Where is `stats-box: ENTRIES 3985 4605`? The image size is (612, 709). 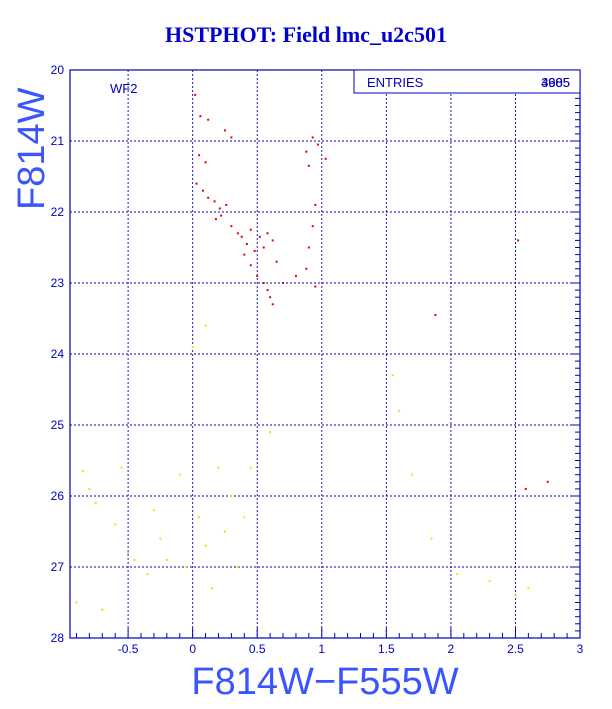
stats-box: ENTRIES 3985 4605 is located at coordinates (467, 81).